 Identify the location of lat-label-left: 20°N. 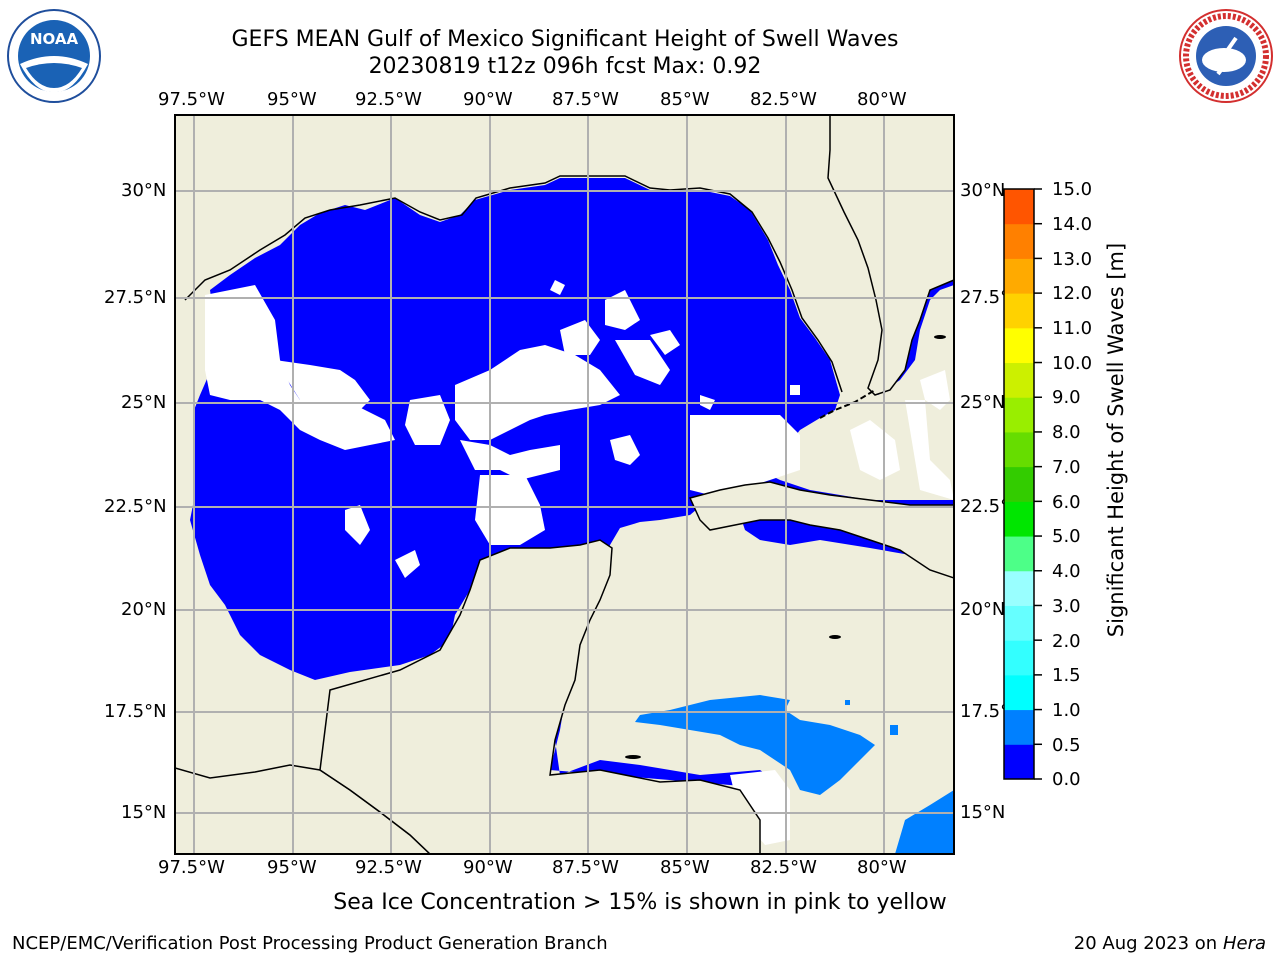
(144, 609).